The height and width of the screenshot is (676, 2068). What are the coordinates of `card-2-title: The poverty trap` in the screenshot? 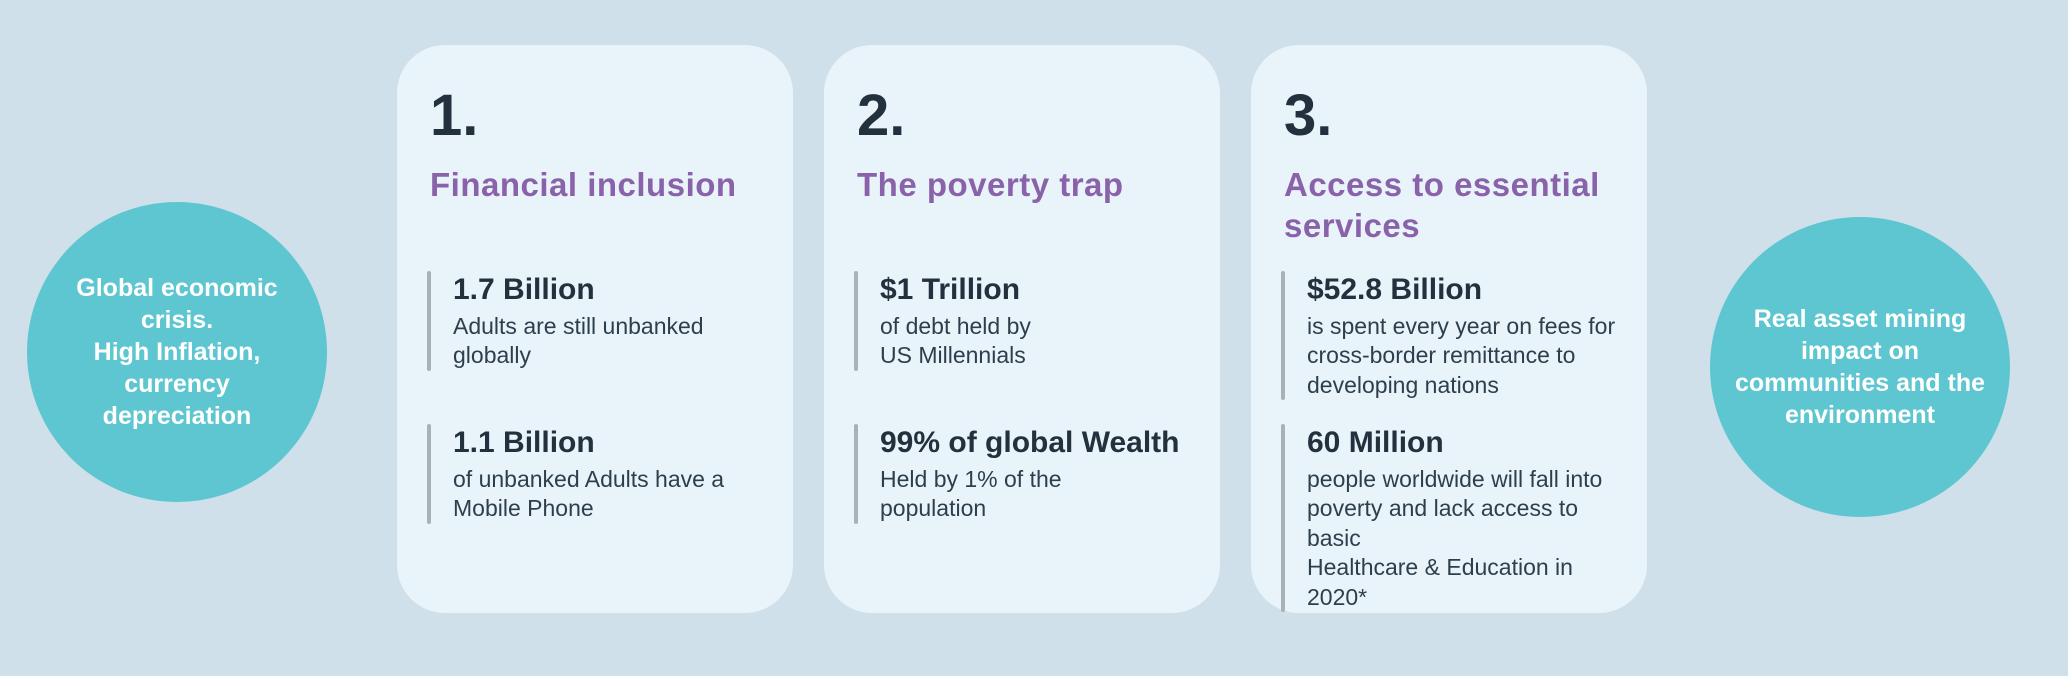 It's located at (990, 184).